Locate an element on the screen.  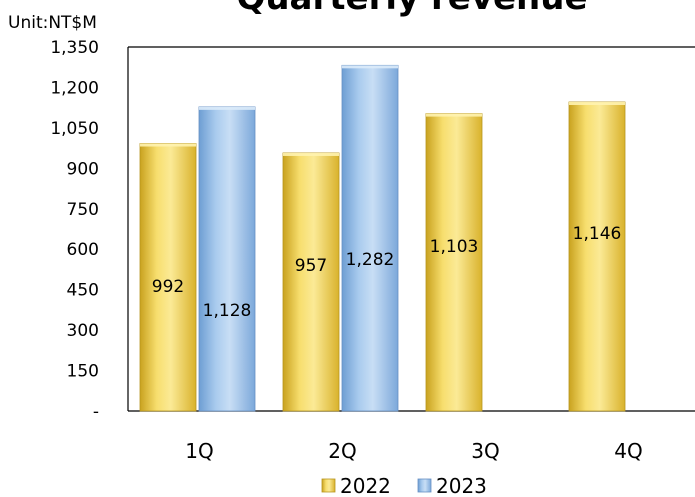
unit-label: Unit:NT$M is located at coordinates (52, 23).